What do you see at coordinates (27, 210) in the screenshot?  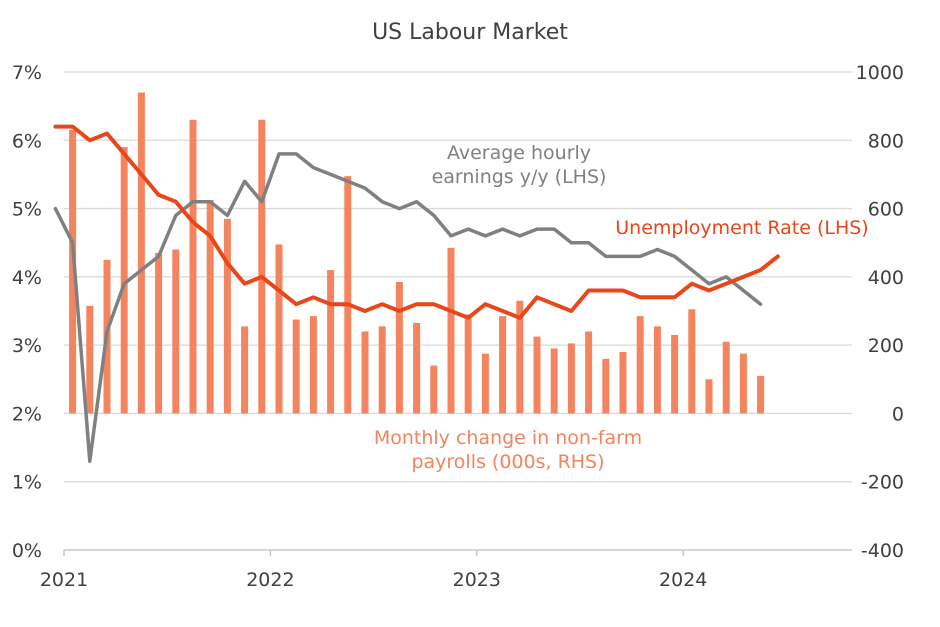 I see `left-axis-tick-label: 5%` at bounding box center [27, 210].